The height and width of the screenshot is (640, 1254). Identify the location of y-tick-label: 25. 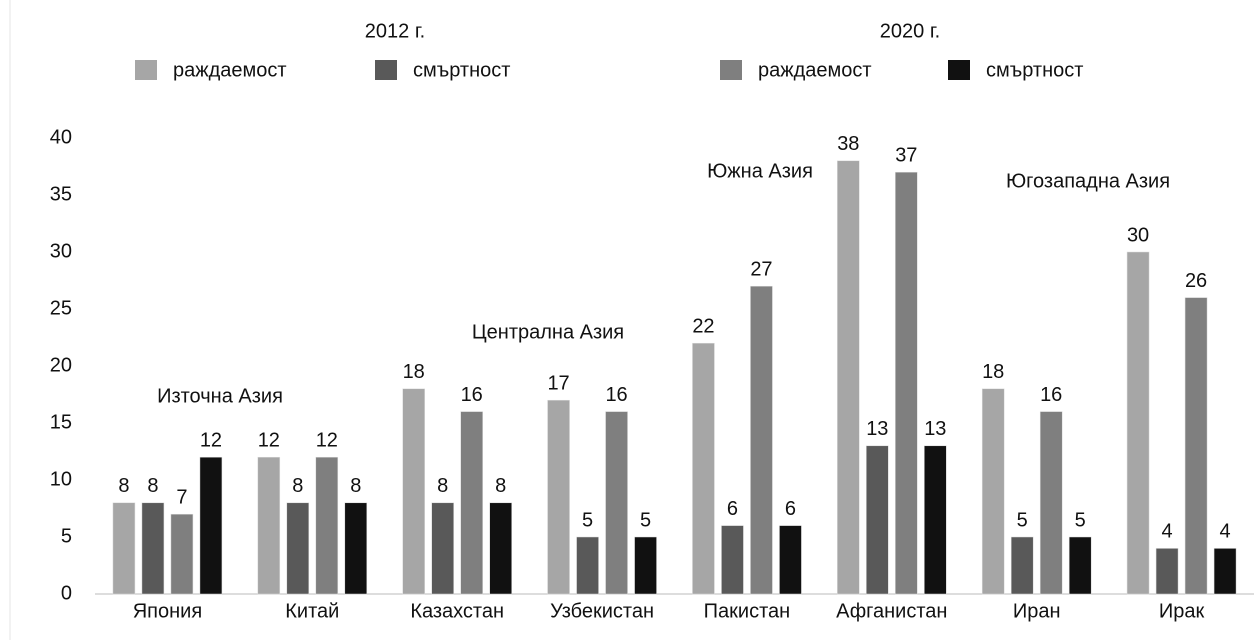
(61, 308).